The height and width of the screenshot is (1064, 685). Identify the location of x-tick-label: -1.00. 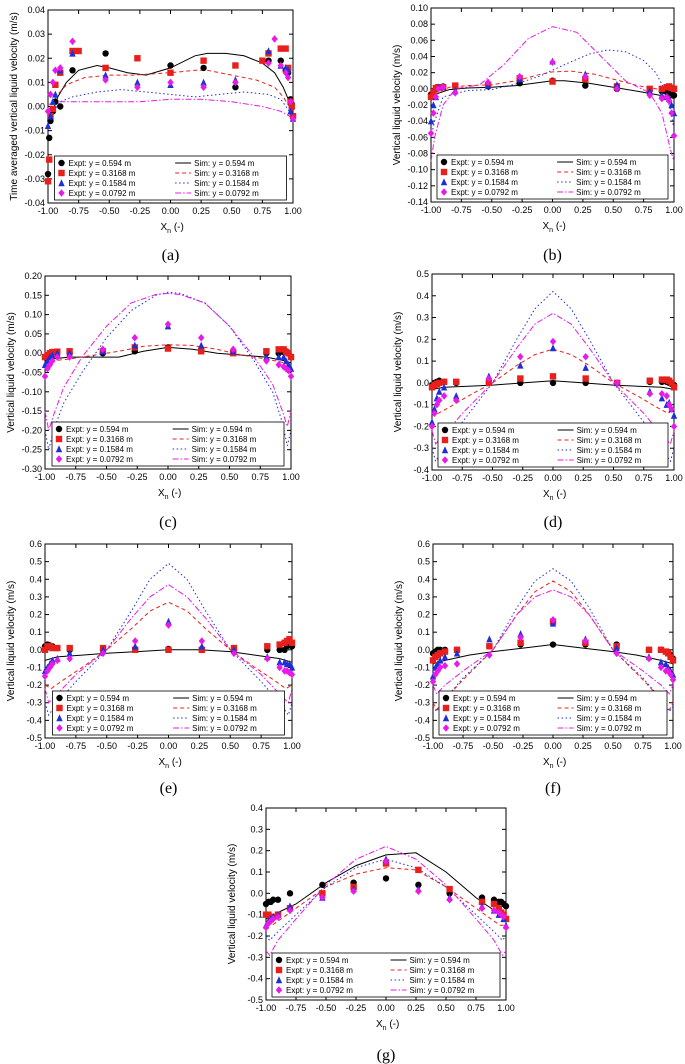
(45, 477).